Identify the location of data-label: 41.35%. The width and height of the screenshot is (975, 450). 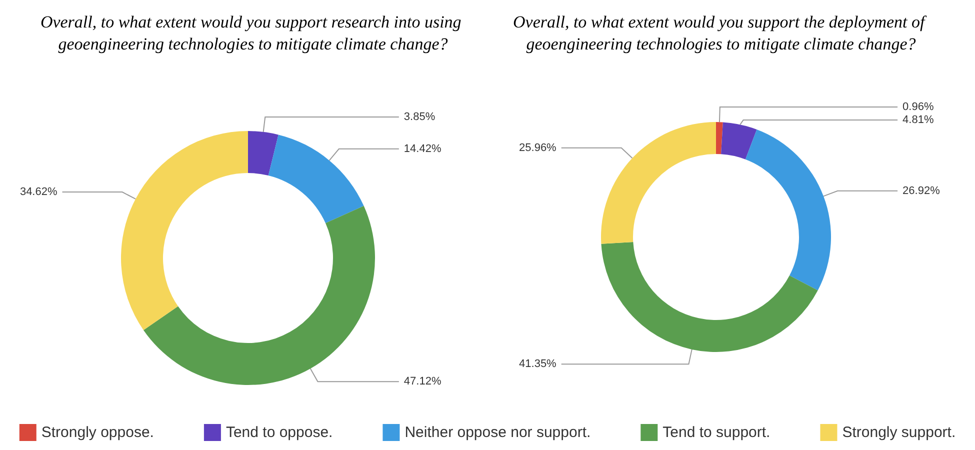
(538, 364).